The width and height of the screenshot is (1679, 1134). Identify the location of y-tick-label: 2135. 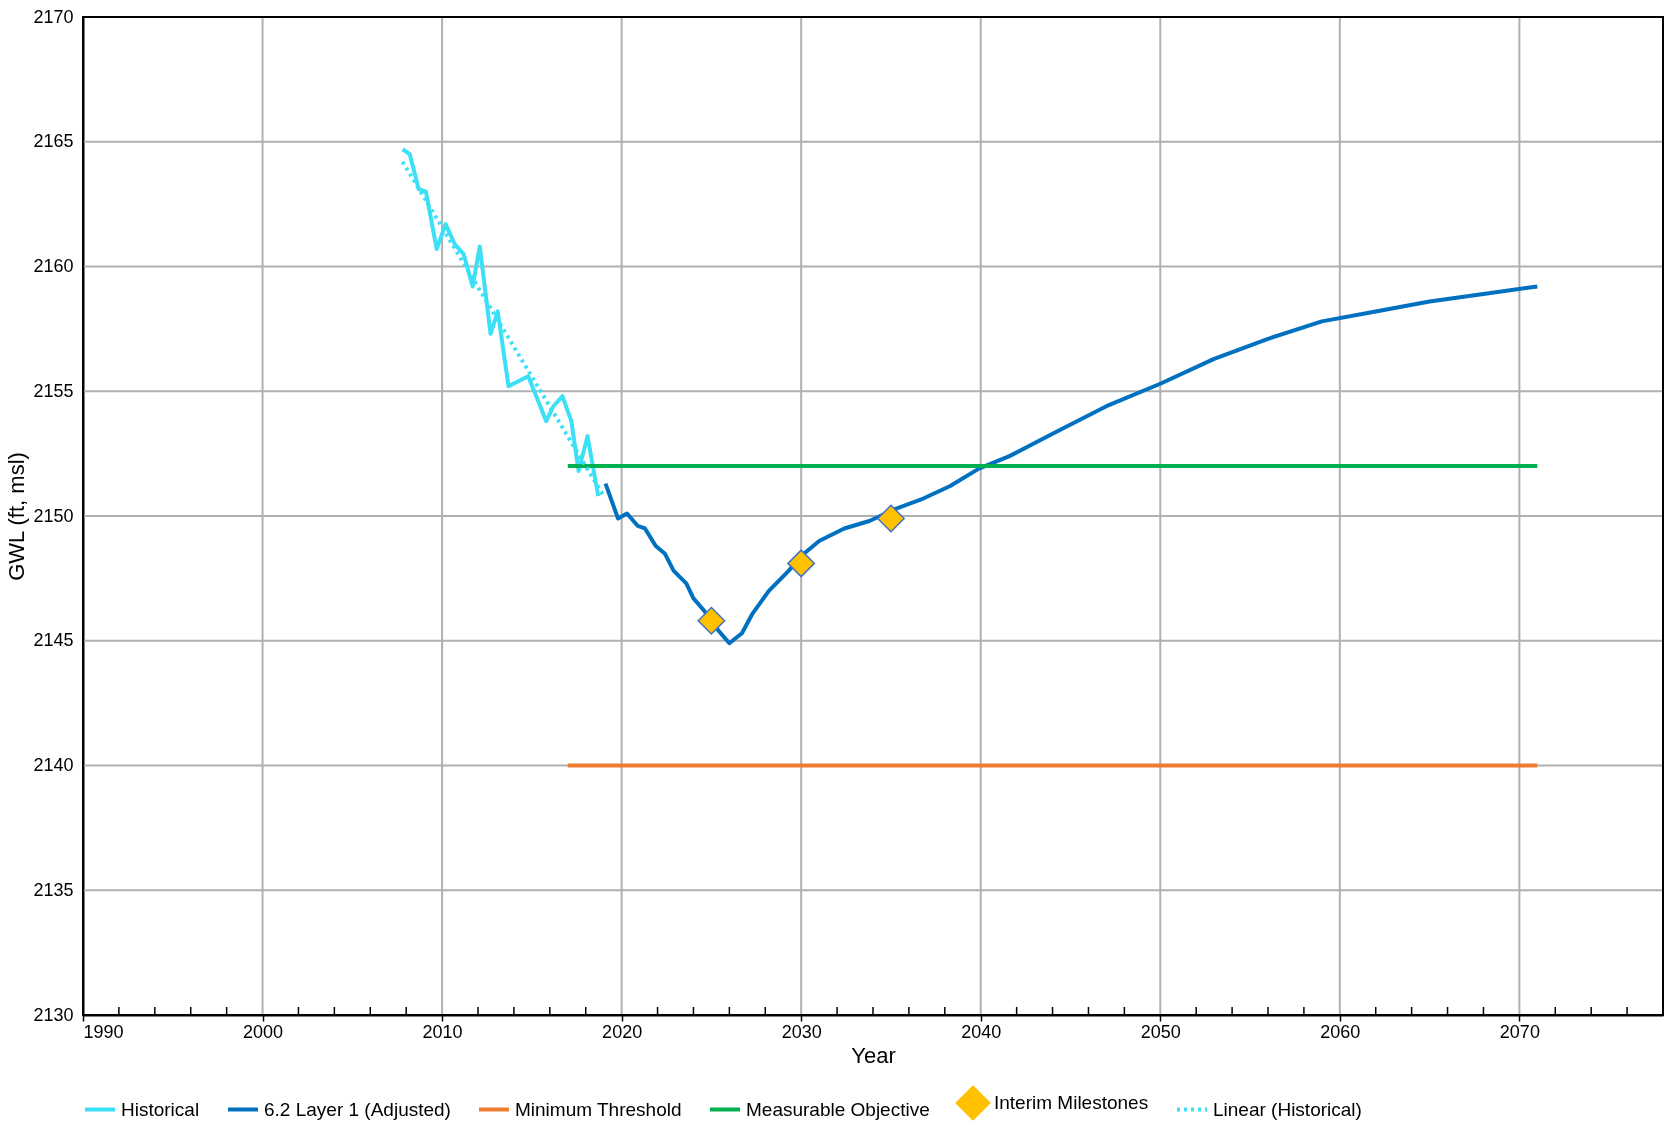
(53, 889).